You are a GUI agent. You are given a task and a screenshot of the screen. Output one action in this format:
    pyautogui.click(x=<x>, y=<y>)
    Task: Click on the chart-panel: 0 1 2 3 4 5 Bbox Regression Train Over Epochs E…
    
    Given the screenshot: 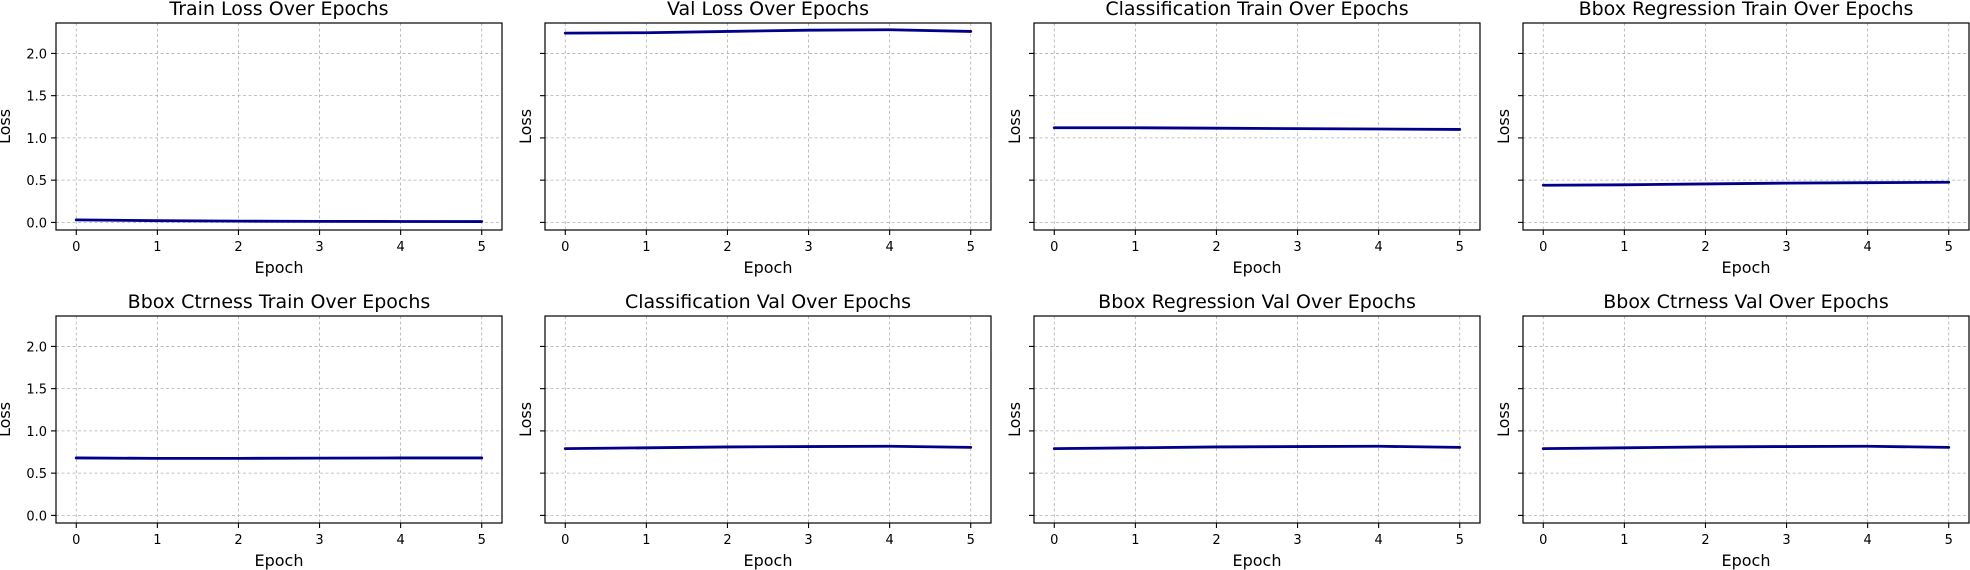 What is the action you would take?
    pyautogui.click(x=1732, y=138)
    